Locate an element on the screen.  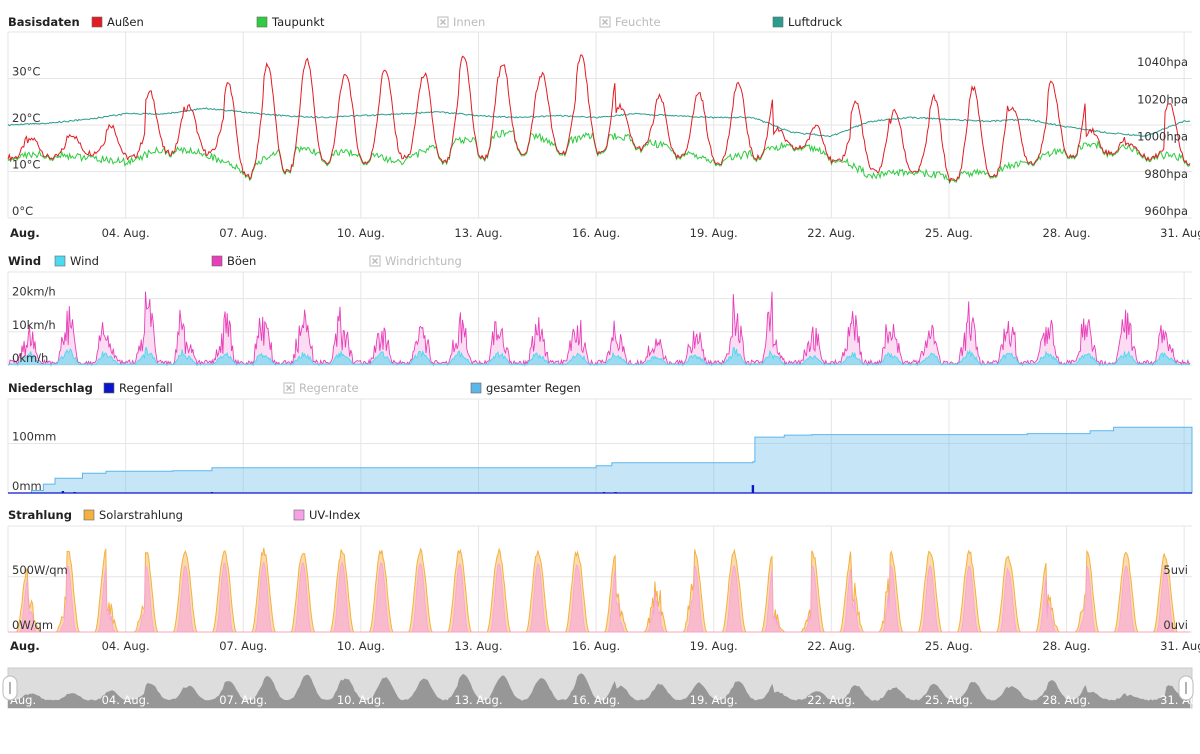
boen-area is located at coordinates (599, 328).